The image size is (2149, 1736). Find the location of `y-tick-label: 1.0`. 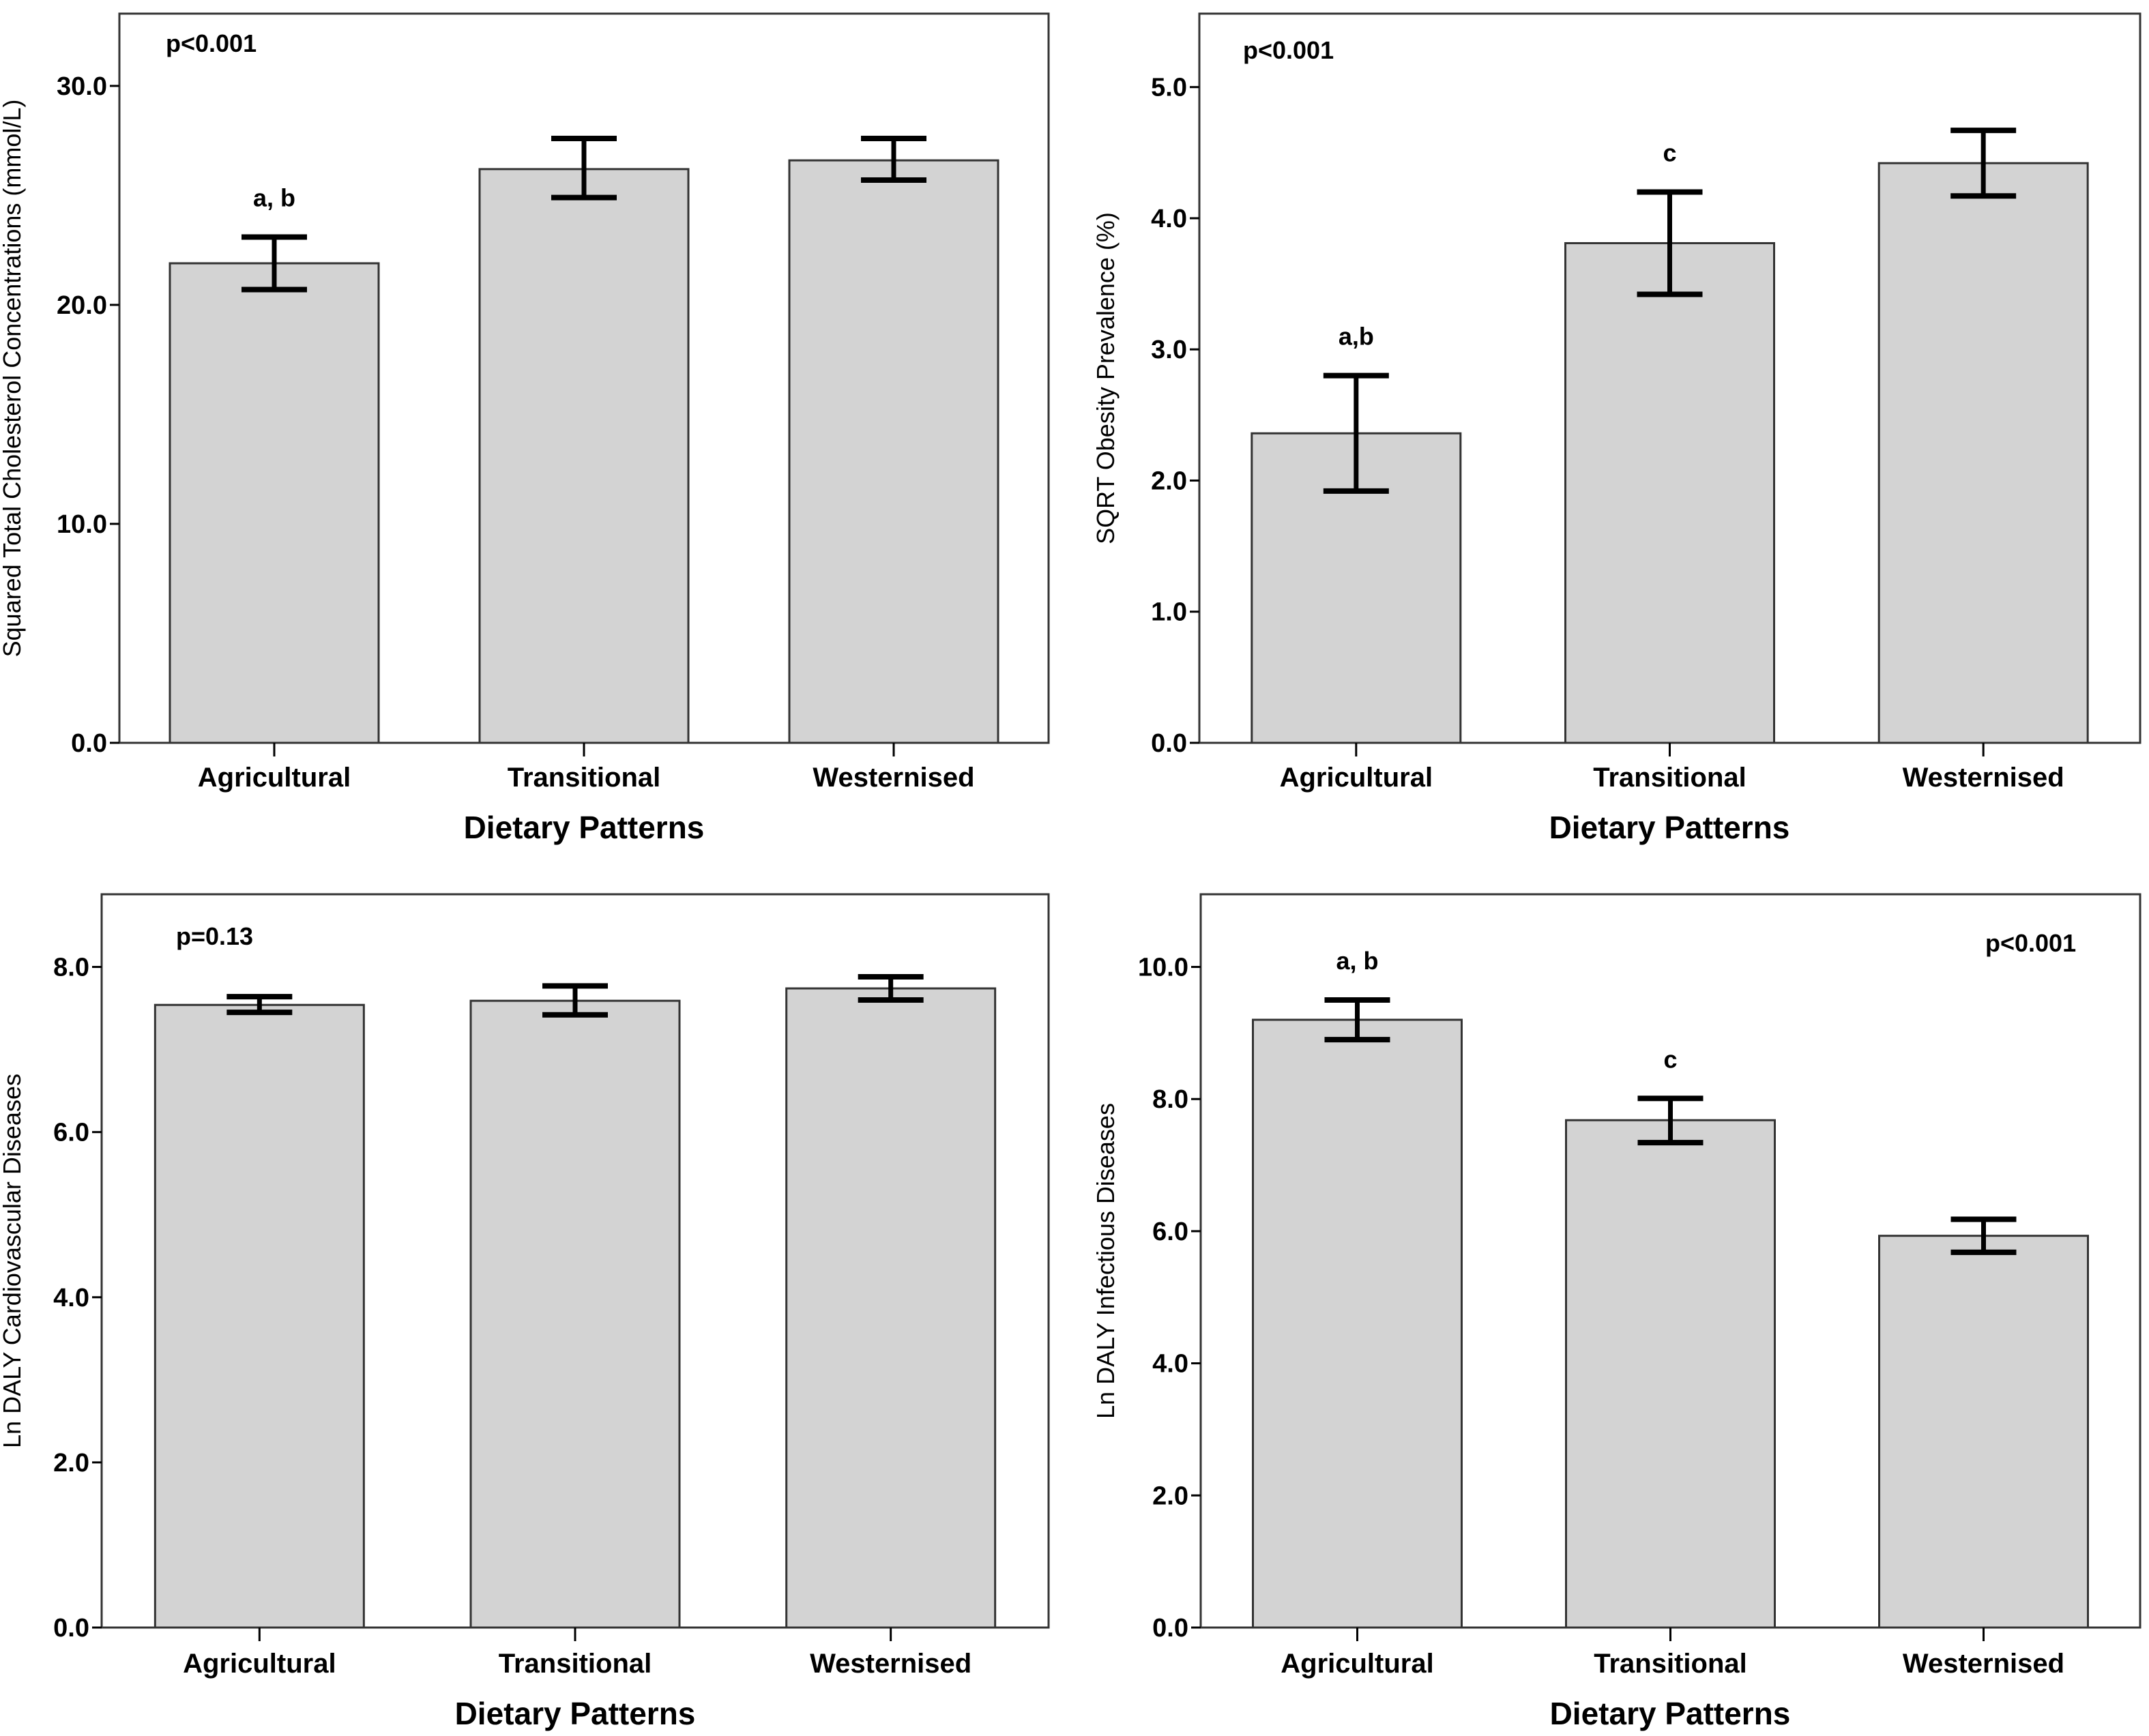

y-tick-label: 1.0 is located at coordinates (1169, 612).